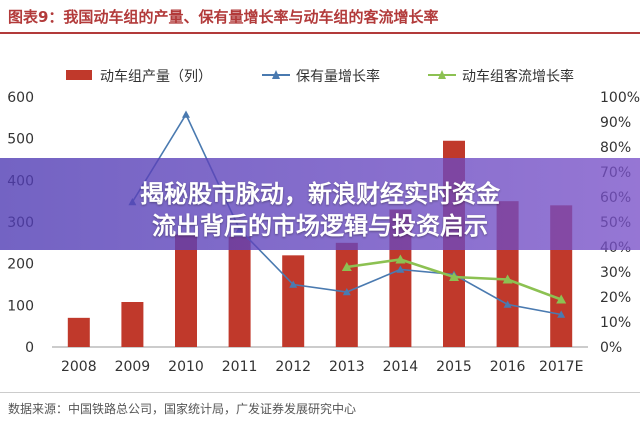 This screenshot has height=424, width=640. Describe the element at coordinates (615, 298) in the screenshot. I see `y-right-tick-label: 20%` at that location.